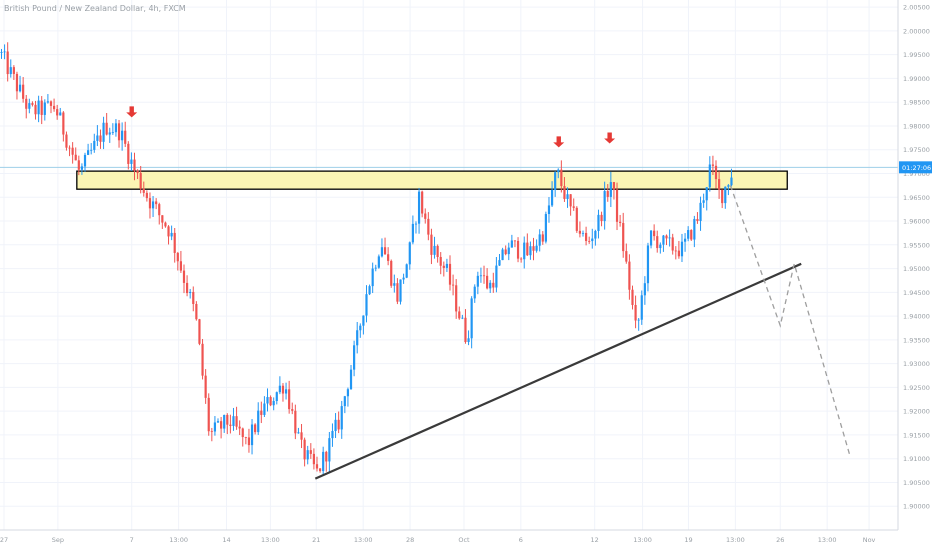 The height and width of the screenshot is (555, 932). Describe the element at coordinates (916, 269) in the screenshot. I see `y-tick-label-11: 1.95000` at that location.